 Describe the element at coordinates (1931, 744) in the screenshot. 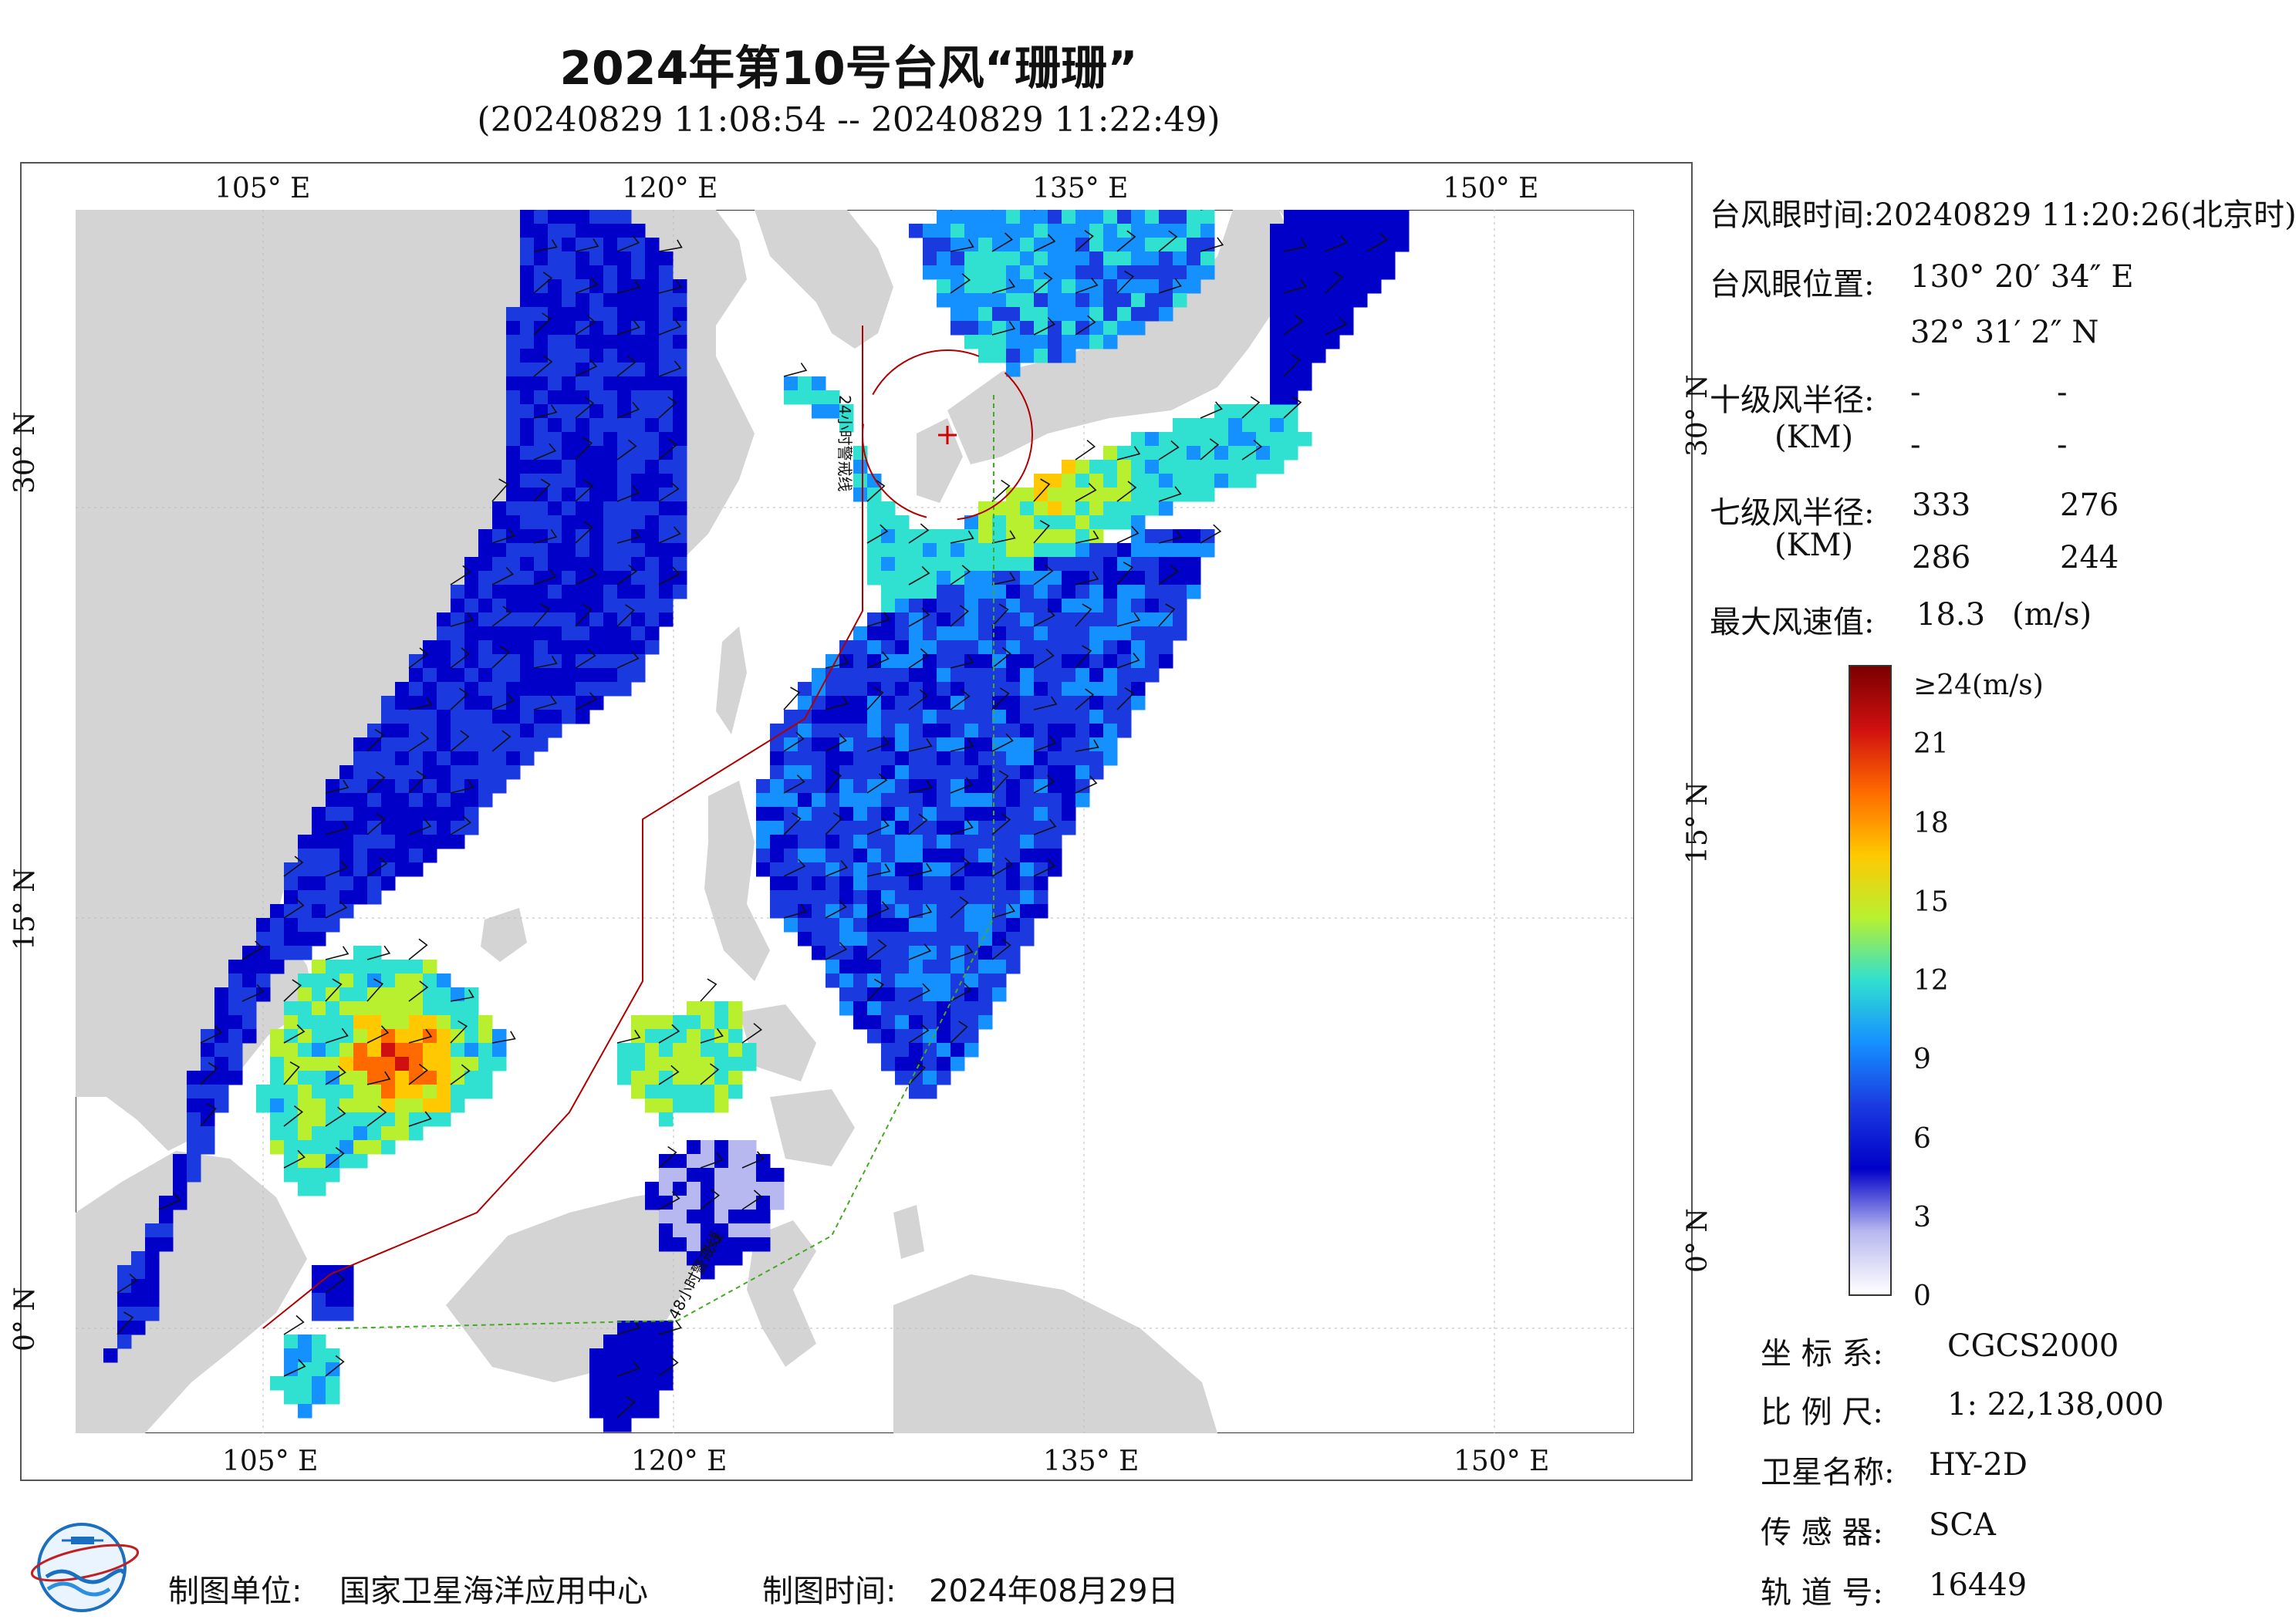

I see `colorbar-tick: 21` at that location.